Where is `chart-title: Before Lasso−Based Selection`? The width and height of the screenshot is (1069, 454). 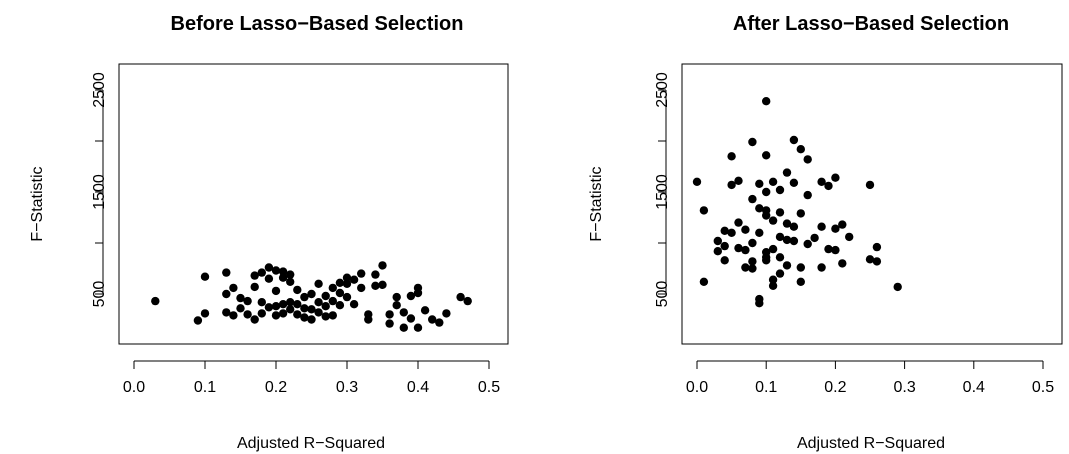
chart-title: Before Lasso−Based Selection is located at coordinates (317, 24).